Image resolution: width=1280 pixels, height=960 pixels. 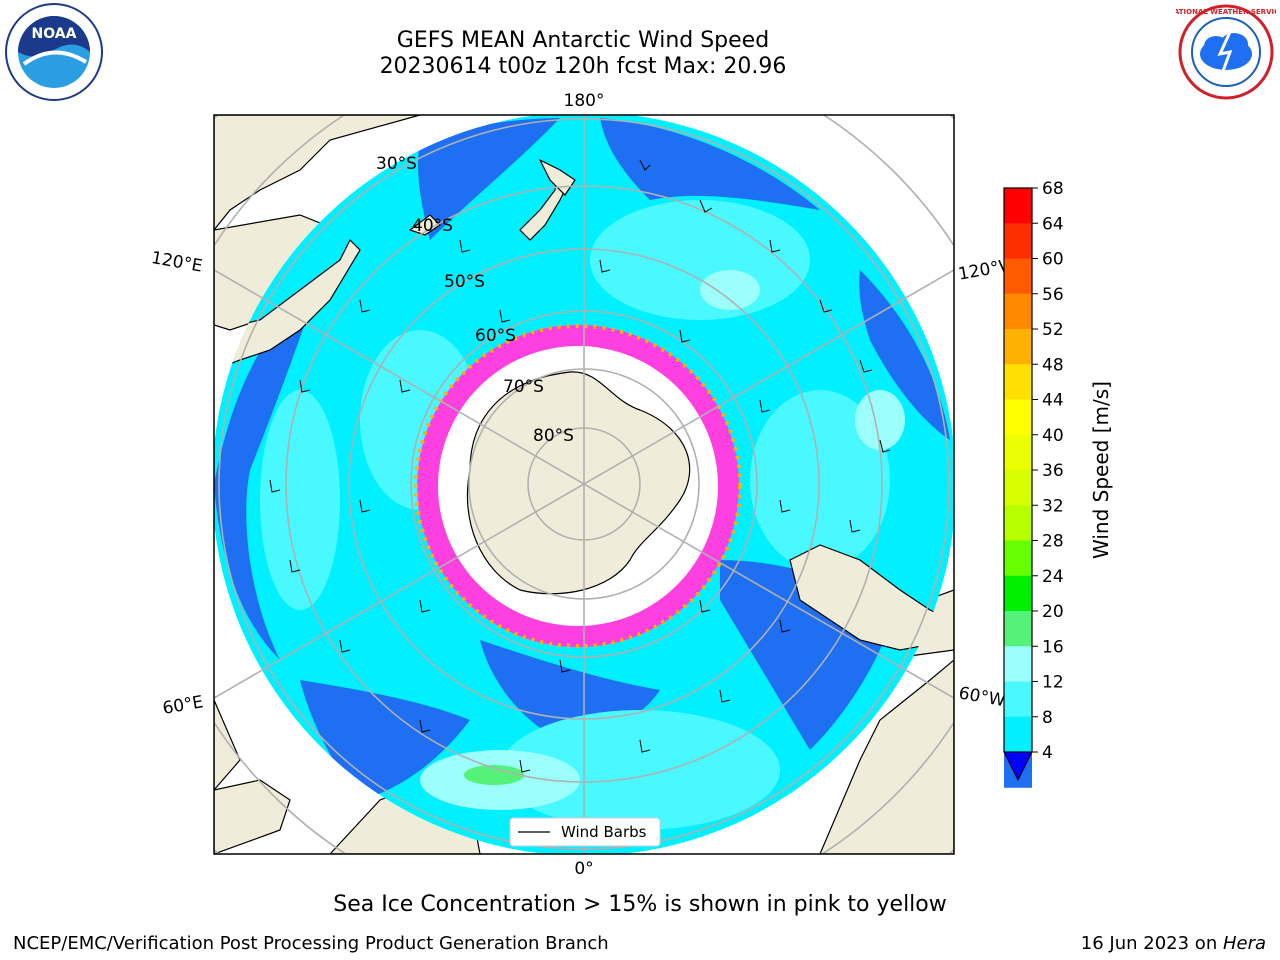 I want to click on nws-logo-text: NATIONAL WEATHER SERVICE, so click(x=1226, y=12).